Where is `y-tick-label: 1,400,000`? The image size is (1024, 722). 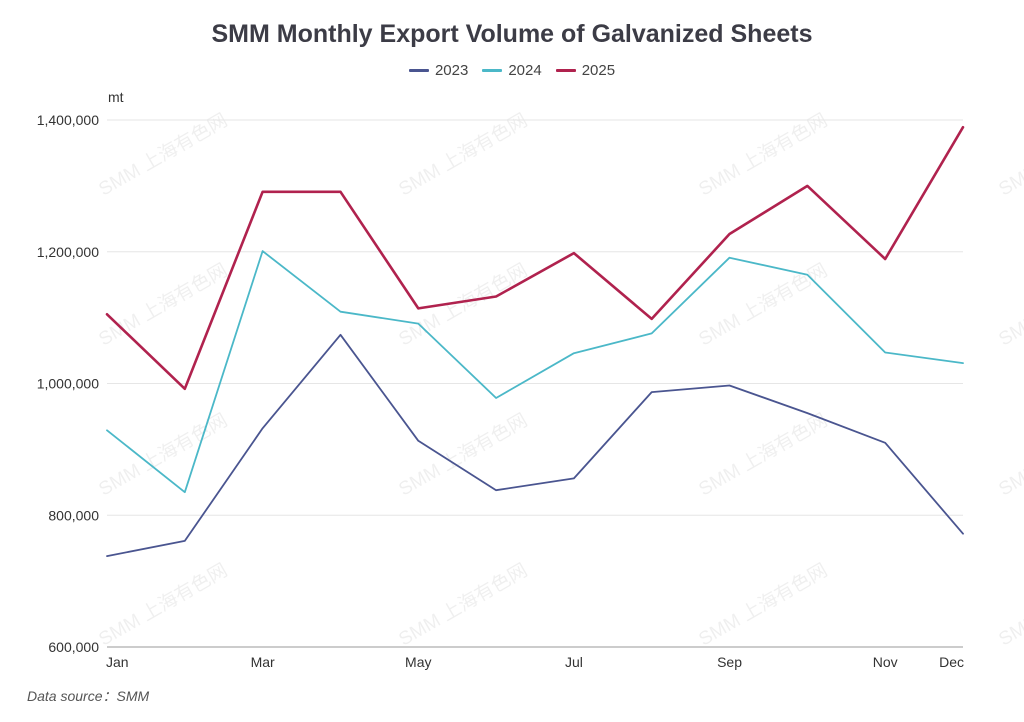 y-tick-label: 1,400,000 is located at coordinates (68, 120).